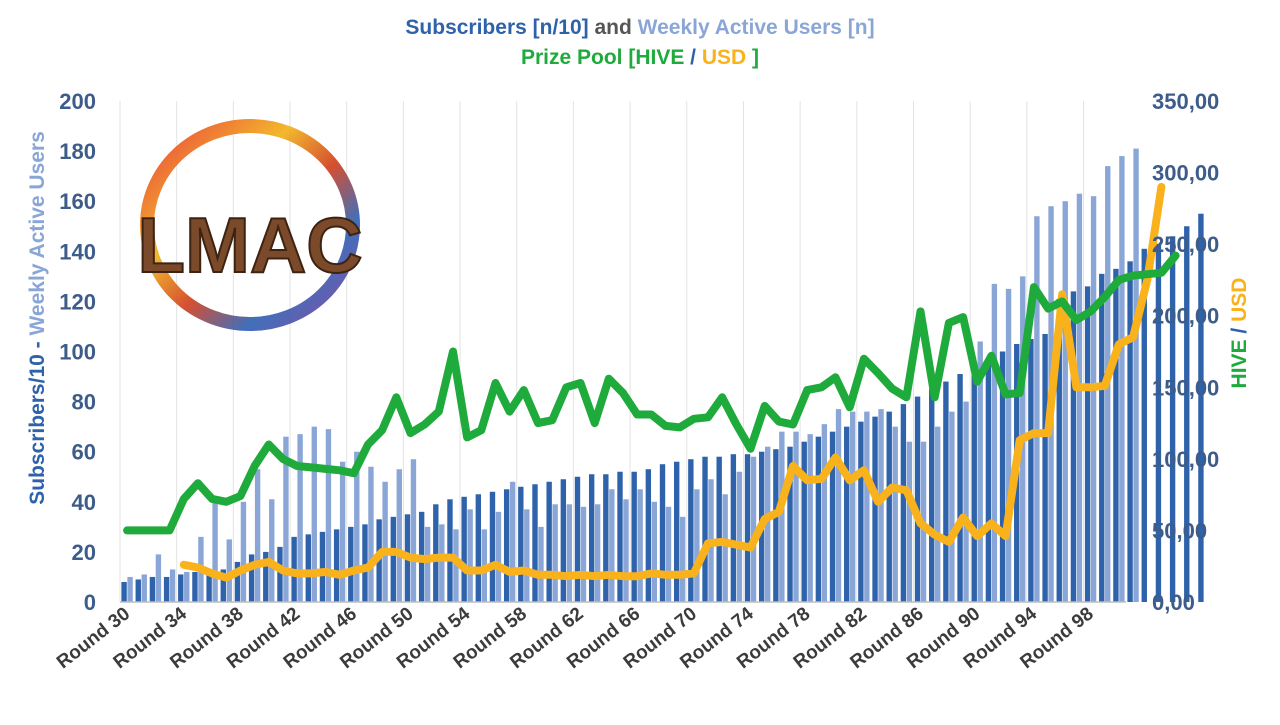  Describe the element at coordinates (1239, 331) in the screenshot. I see `y-right-label-slash: /` at that location.